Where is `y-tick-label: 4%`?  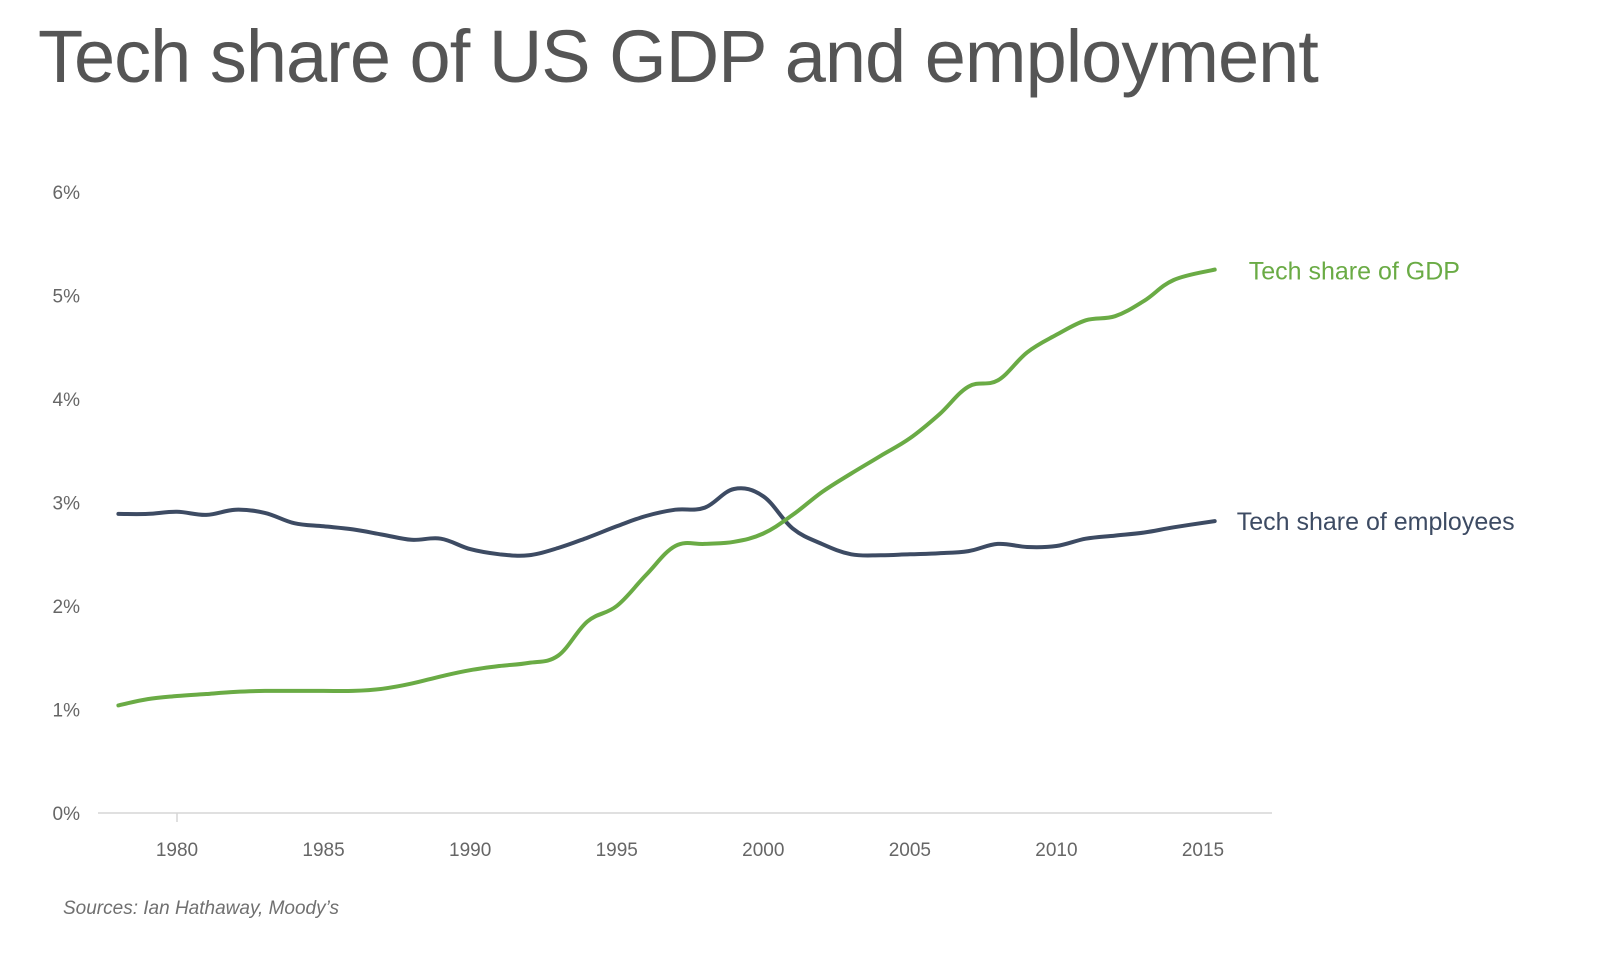 y-tick-label: 4% is located at coordinates (67, 400).